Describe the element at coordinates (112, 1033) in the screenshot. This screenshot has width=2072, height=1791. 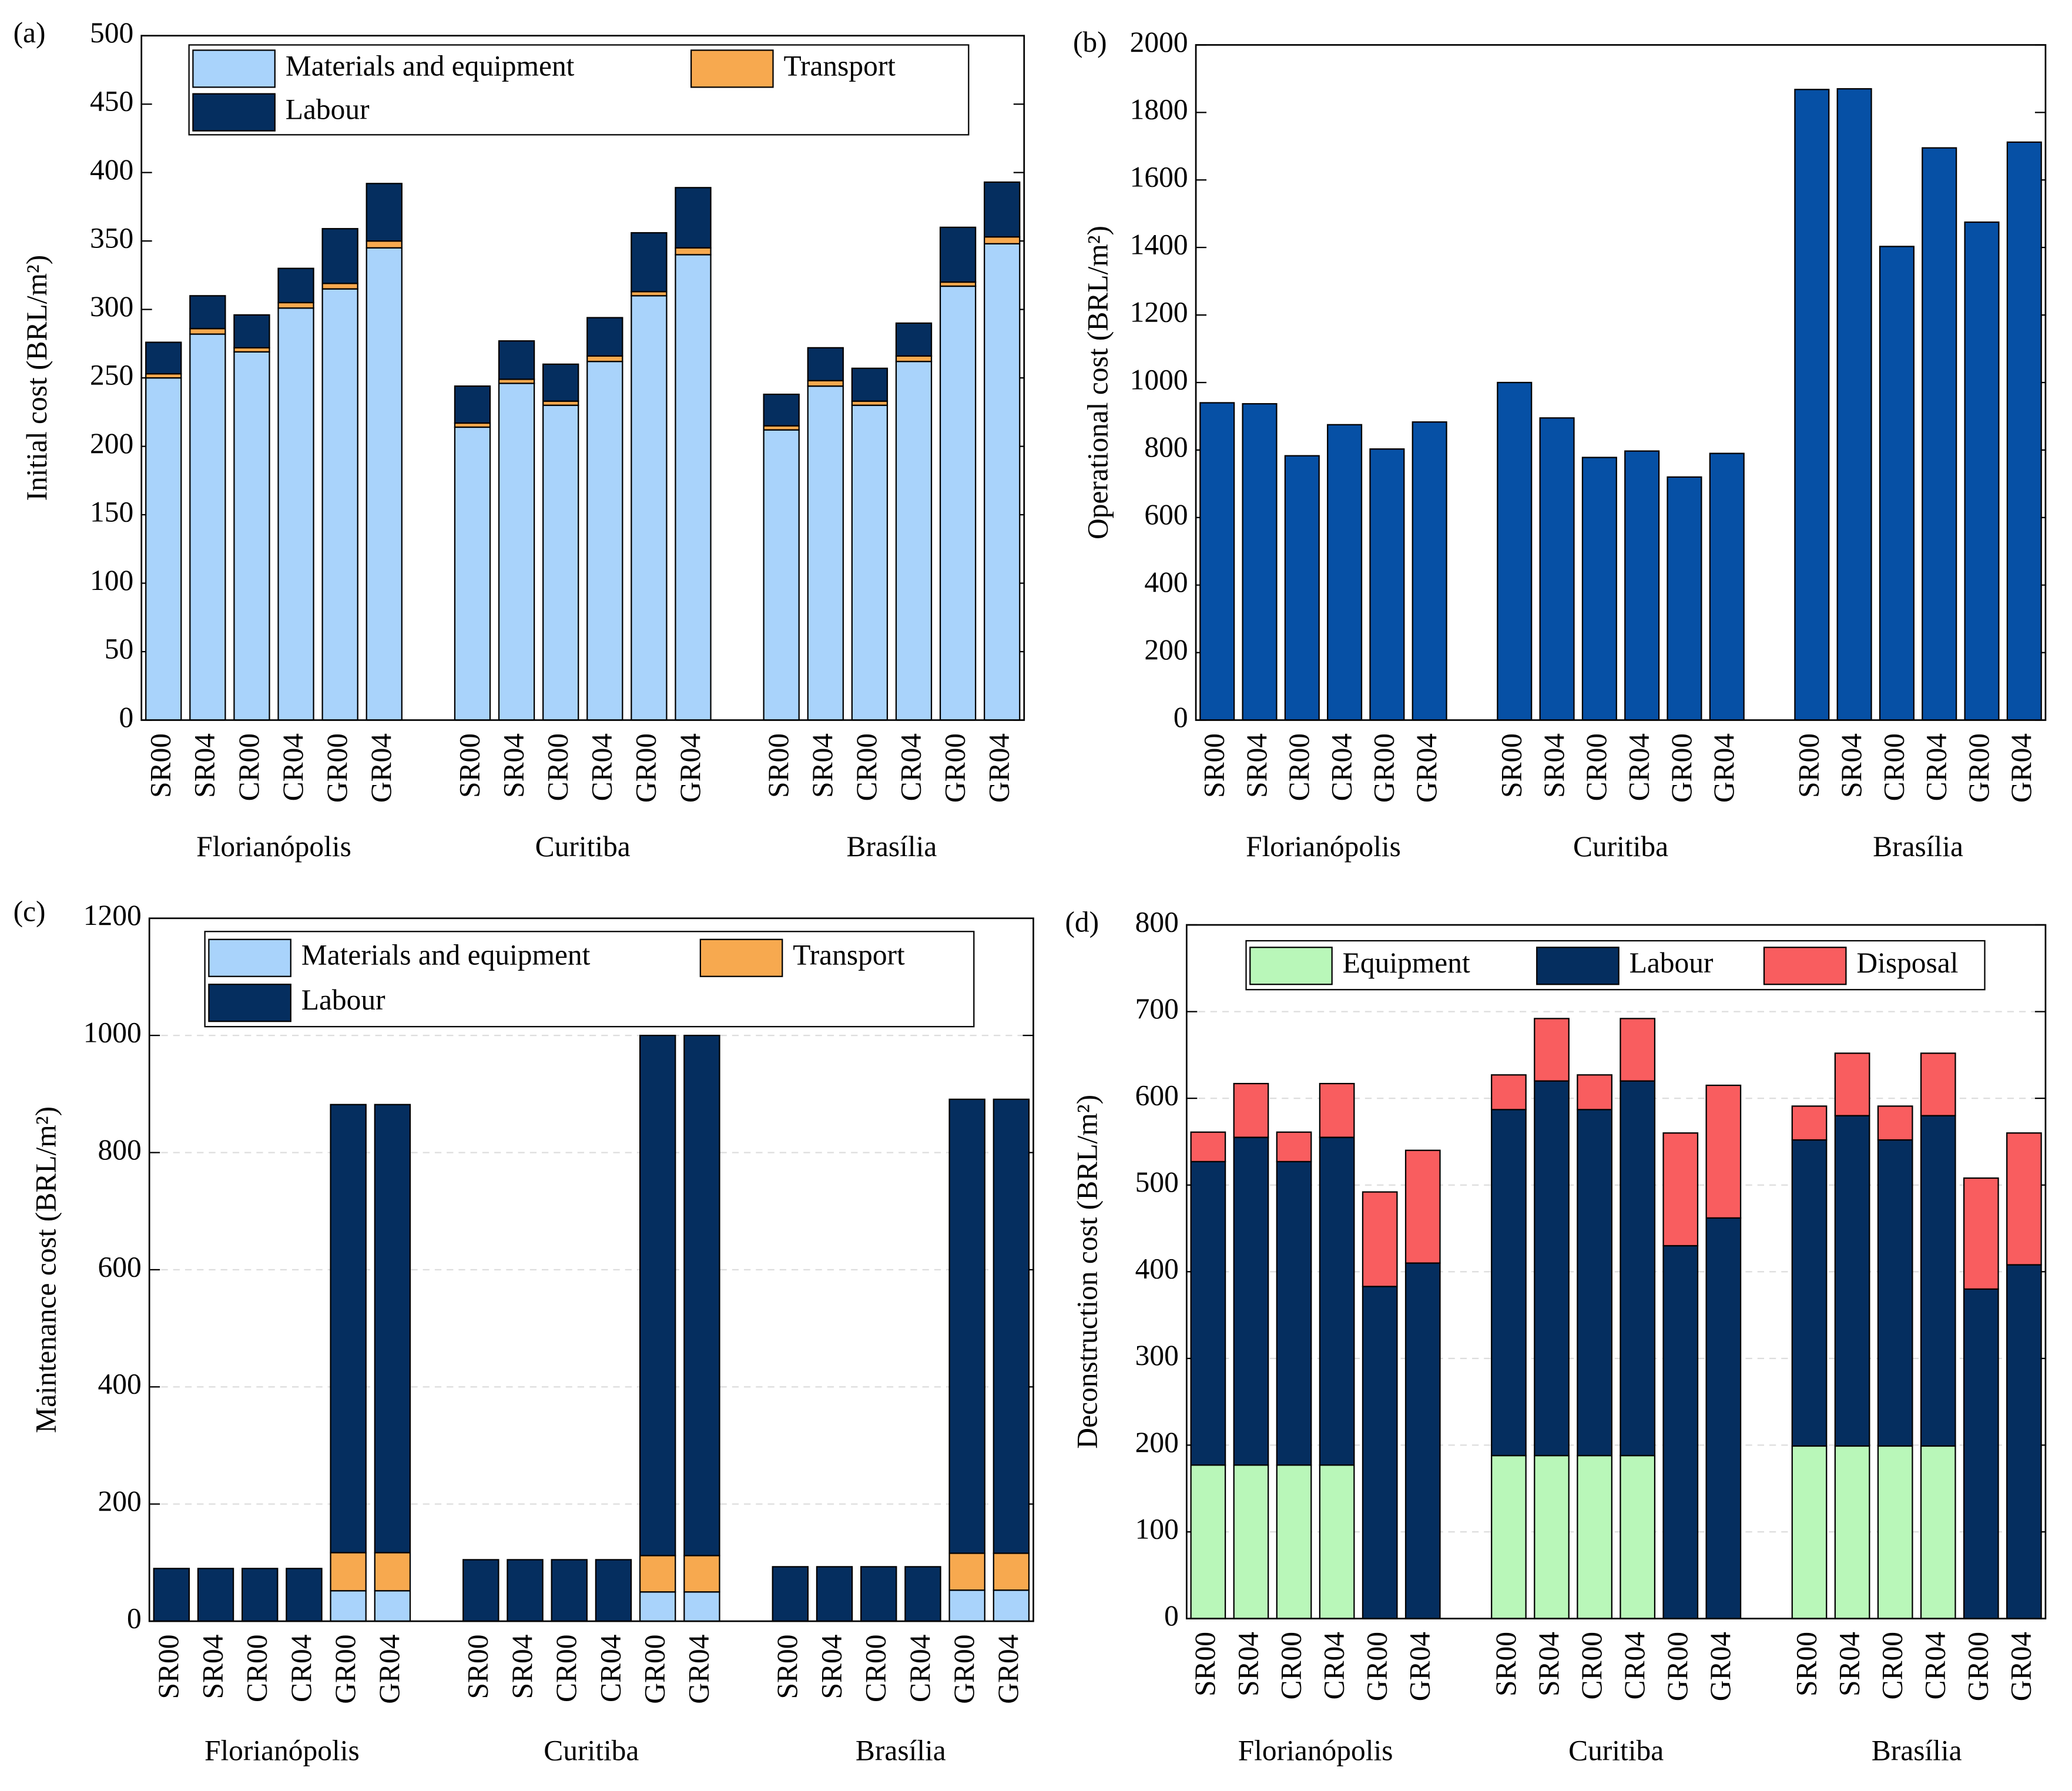
I see `y-tick-label: 1000` at that location.